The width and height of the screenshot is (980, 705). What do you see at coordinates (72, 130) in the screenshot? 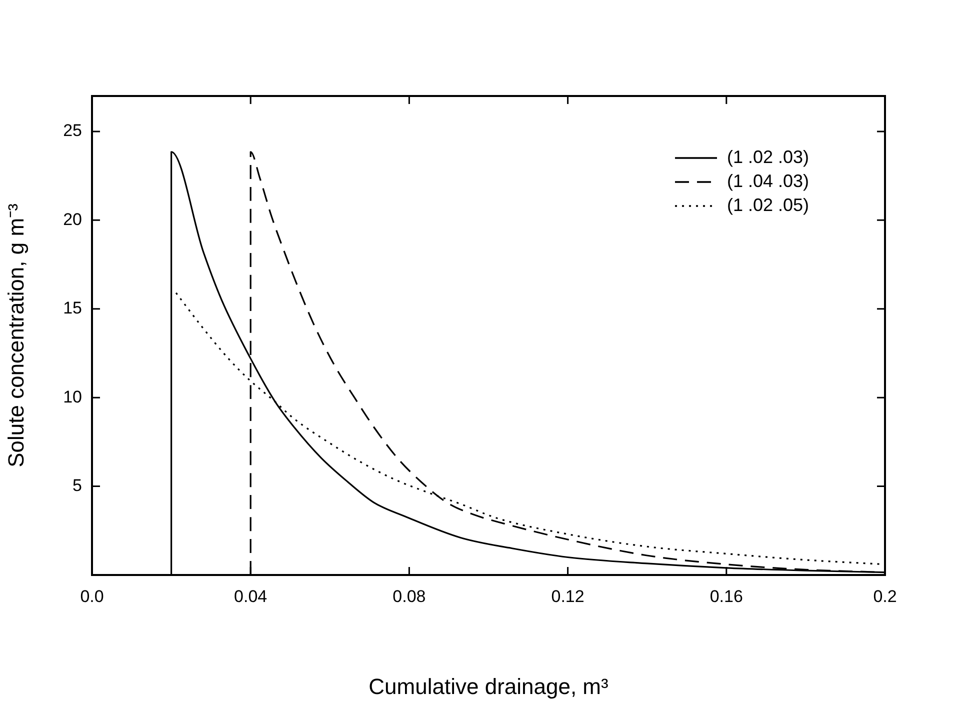
I see `y-tick-label: 25` at bounding box center [72, 130].